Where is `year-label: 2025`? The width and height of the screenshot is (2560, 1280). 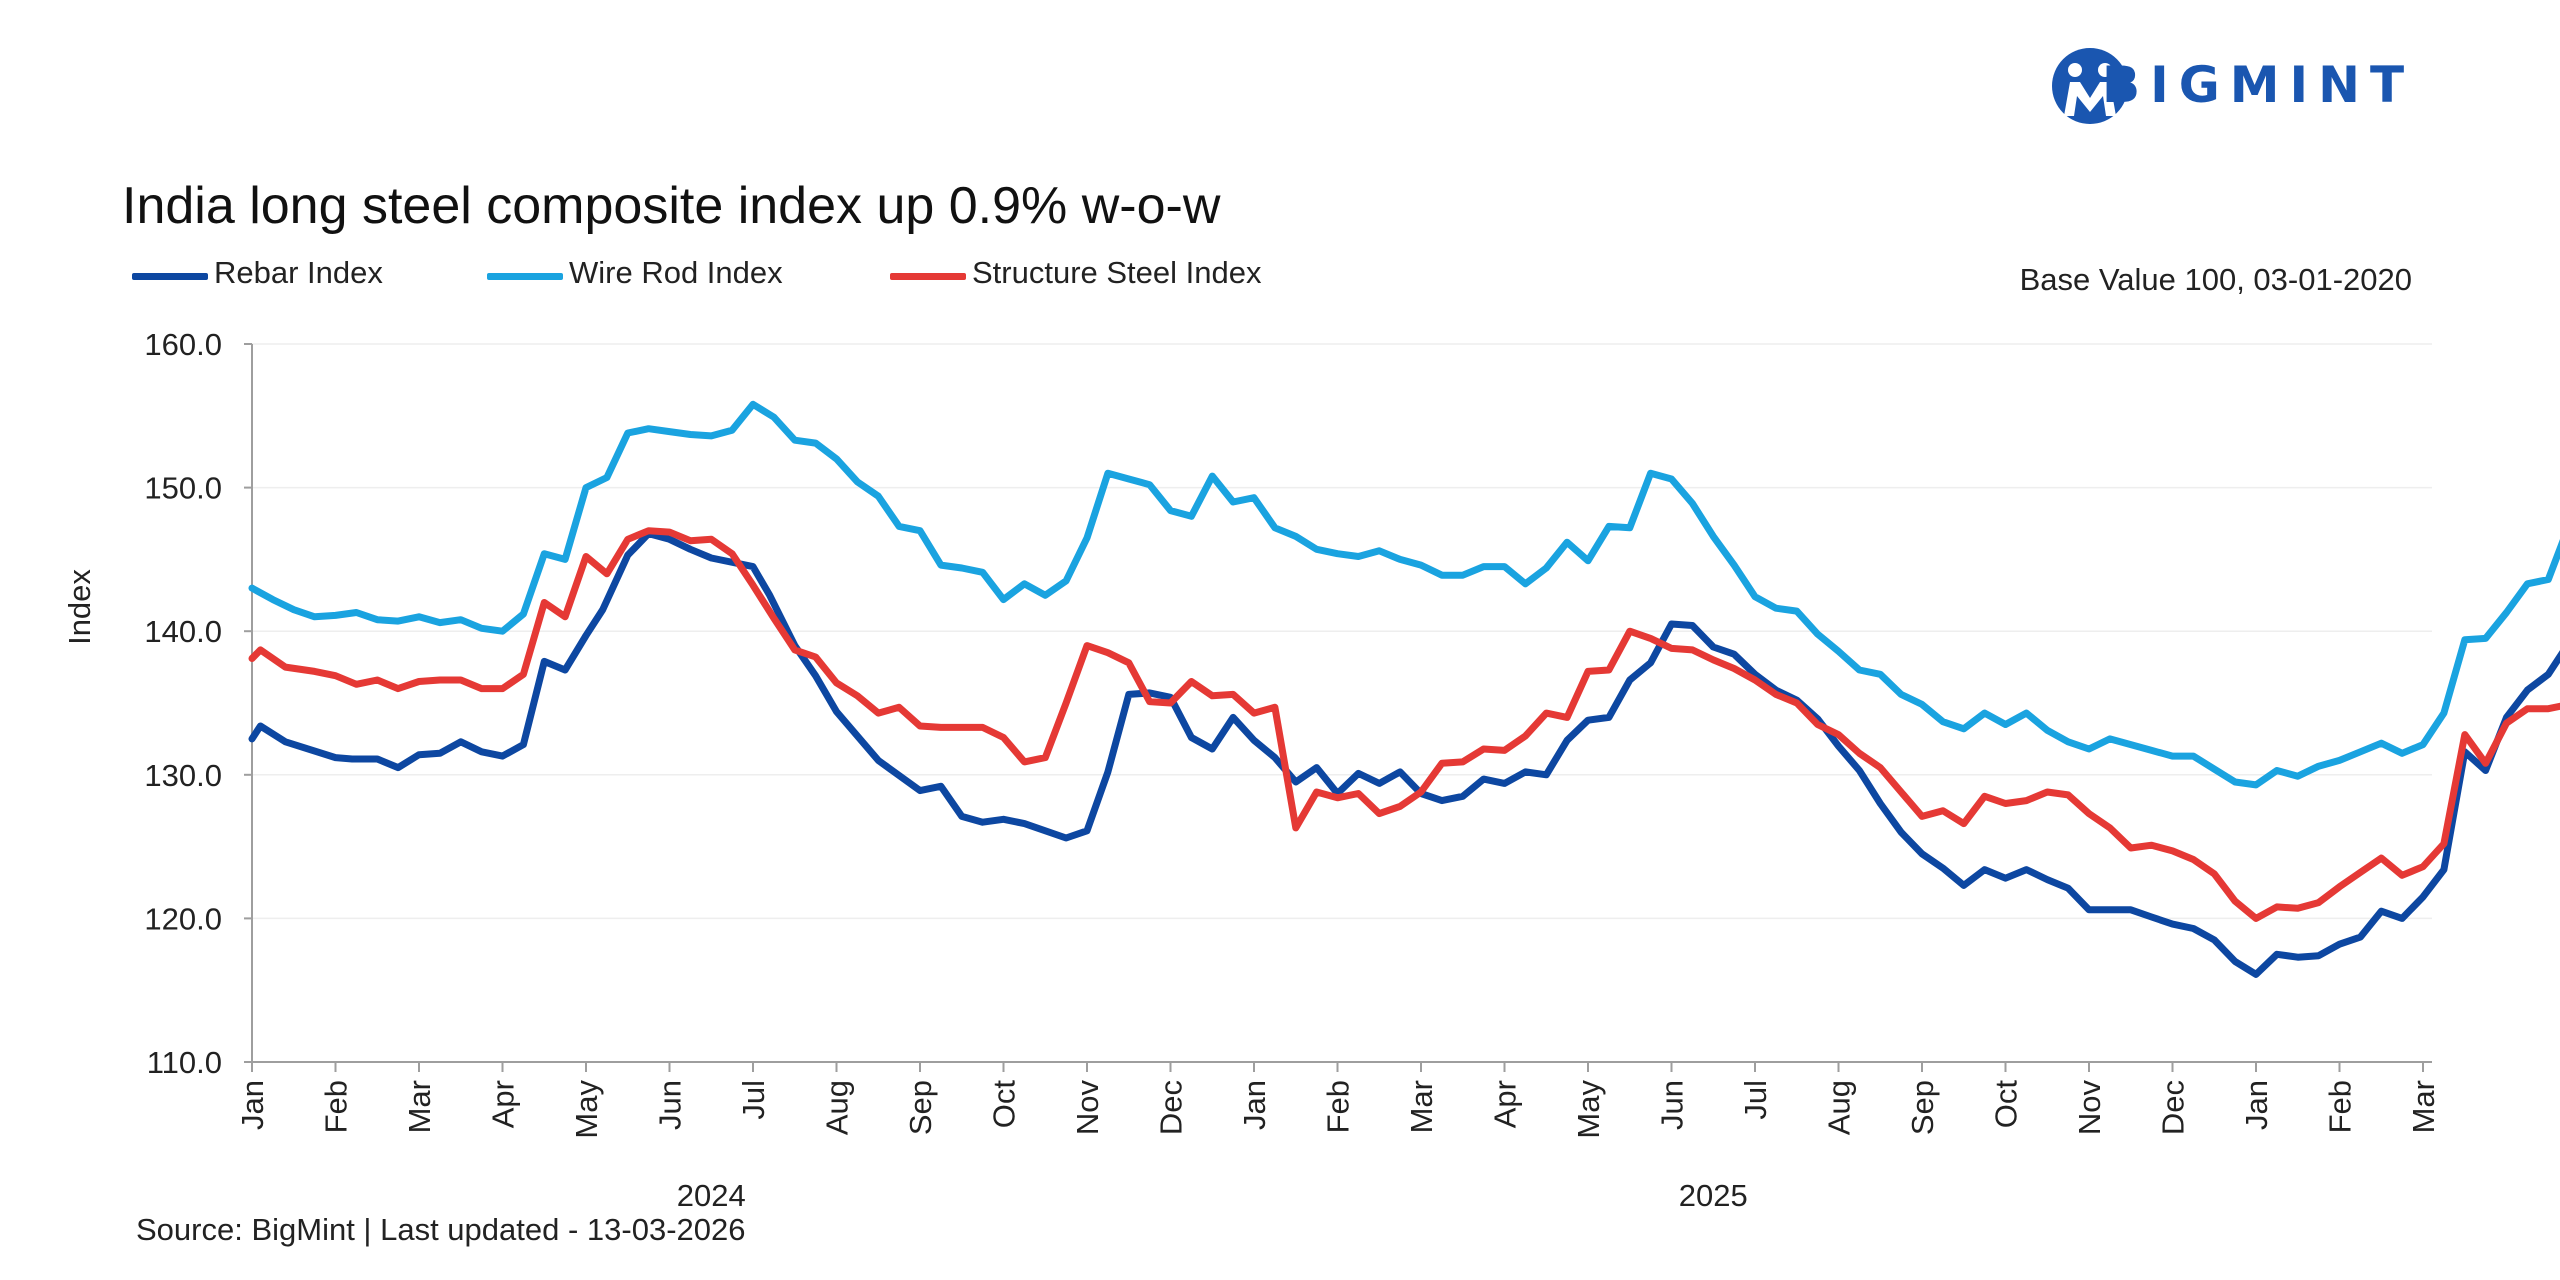 year-label: 2025 is located at coordinates (1713, 1195).